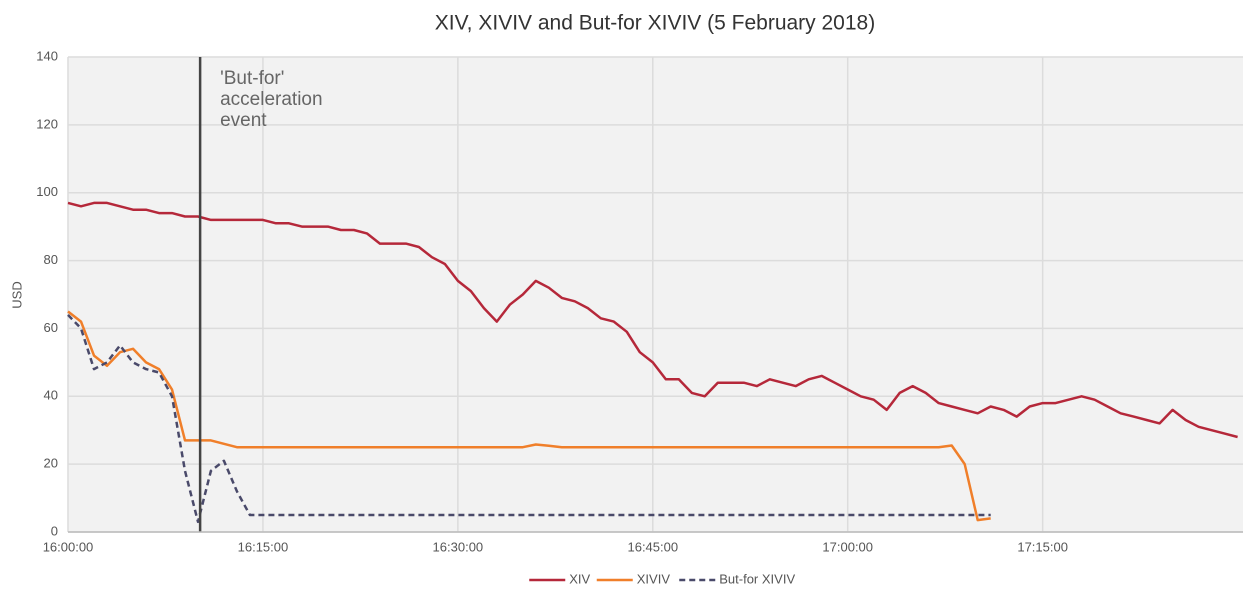 Image resolution: width=1243 pixels, height=589 pixels. Describe the element at coordinates (458, 546) in the screenshot. I see `x-tick-label: 16:30:00` at that location.